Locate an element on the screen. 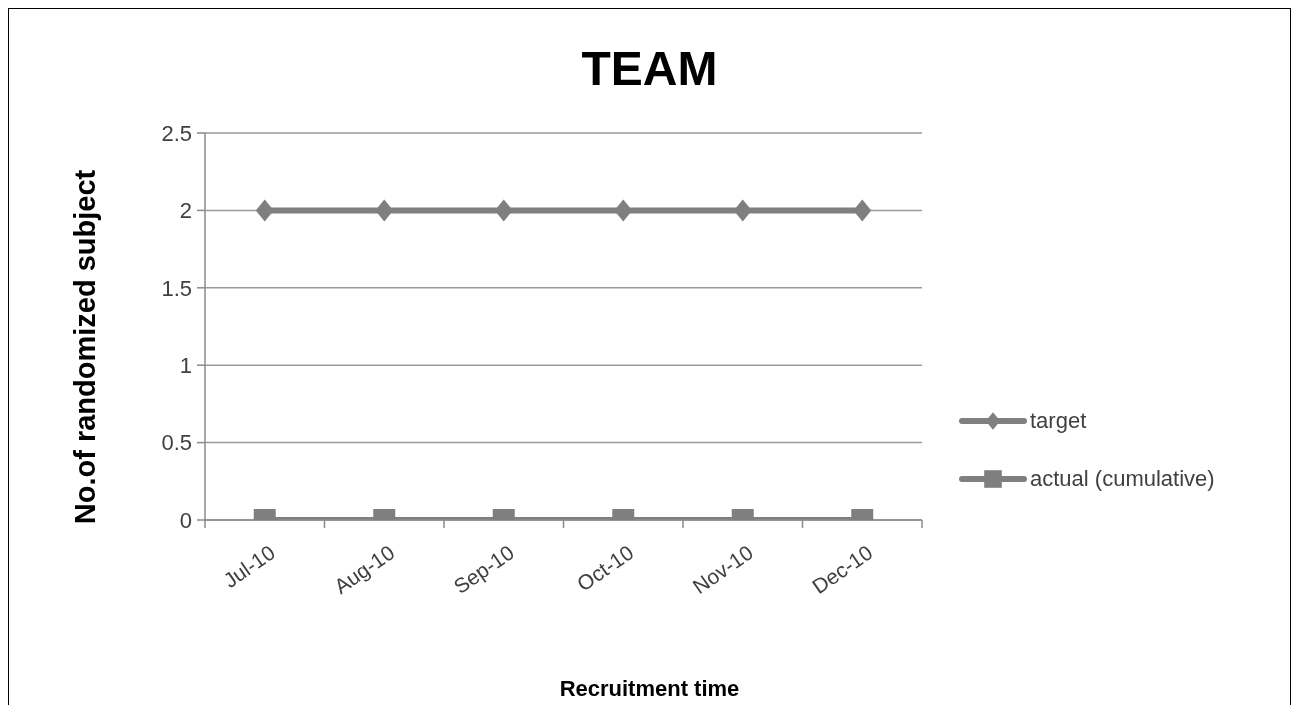 The height and width of the screenshot is (705, 1294). y-tick-label: 1.5 is located at coordinates (176, 288).